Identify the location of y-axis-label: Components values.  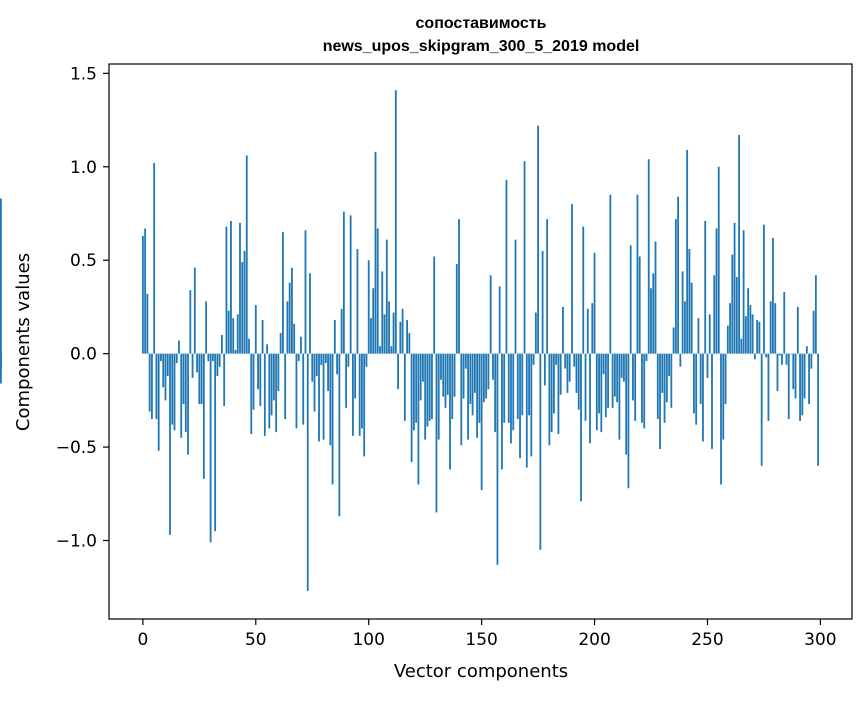
(23, 342).